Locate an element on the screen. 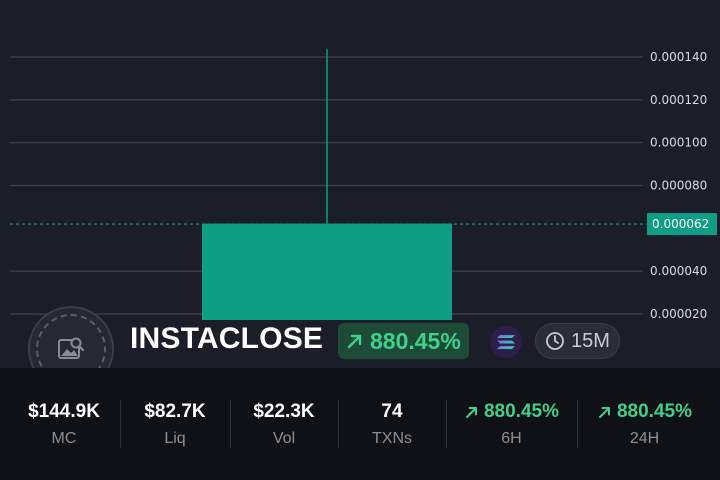 This screenshot has width=720, height=480. stat-transactions: 74 TXNs is located at coordinates (392, 425).